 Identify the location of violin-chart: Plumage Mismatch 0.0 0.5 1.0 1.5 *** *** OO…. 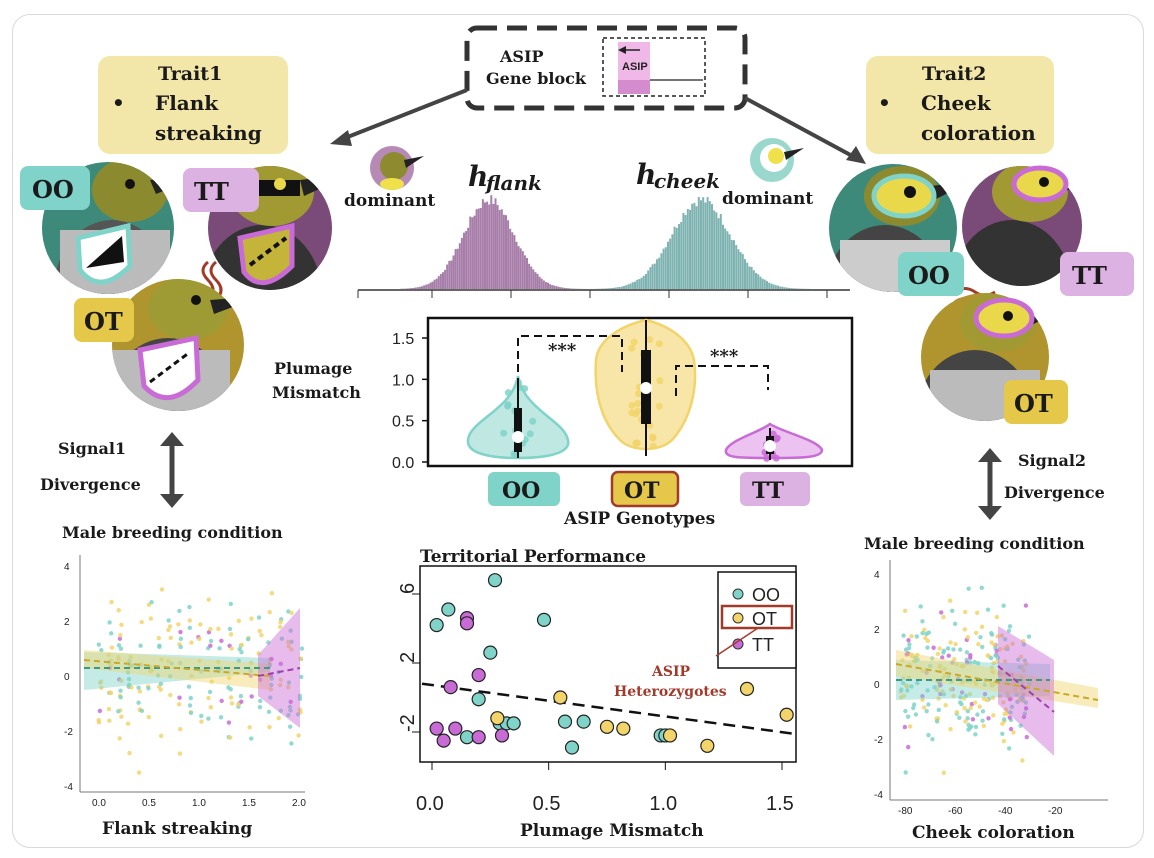
(563, 422).